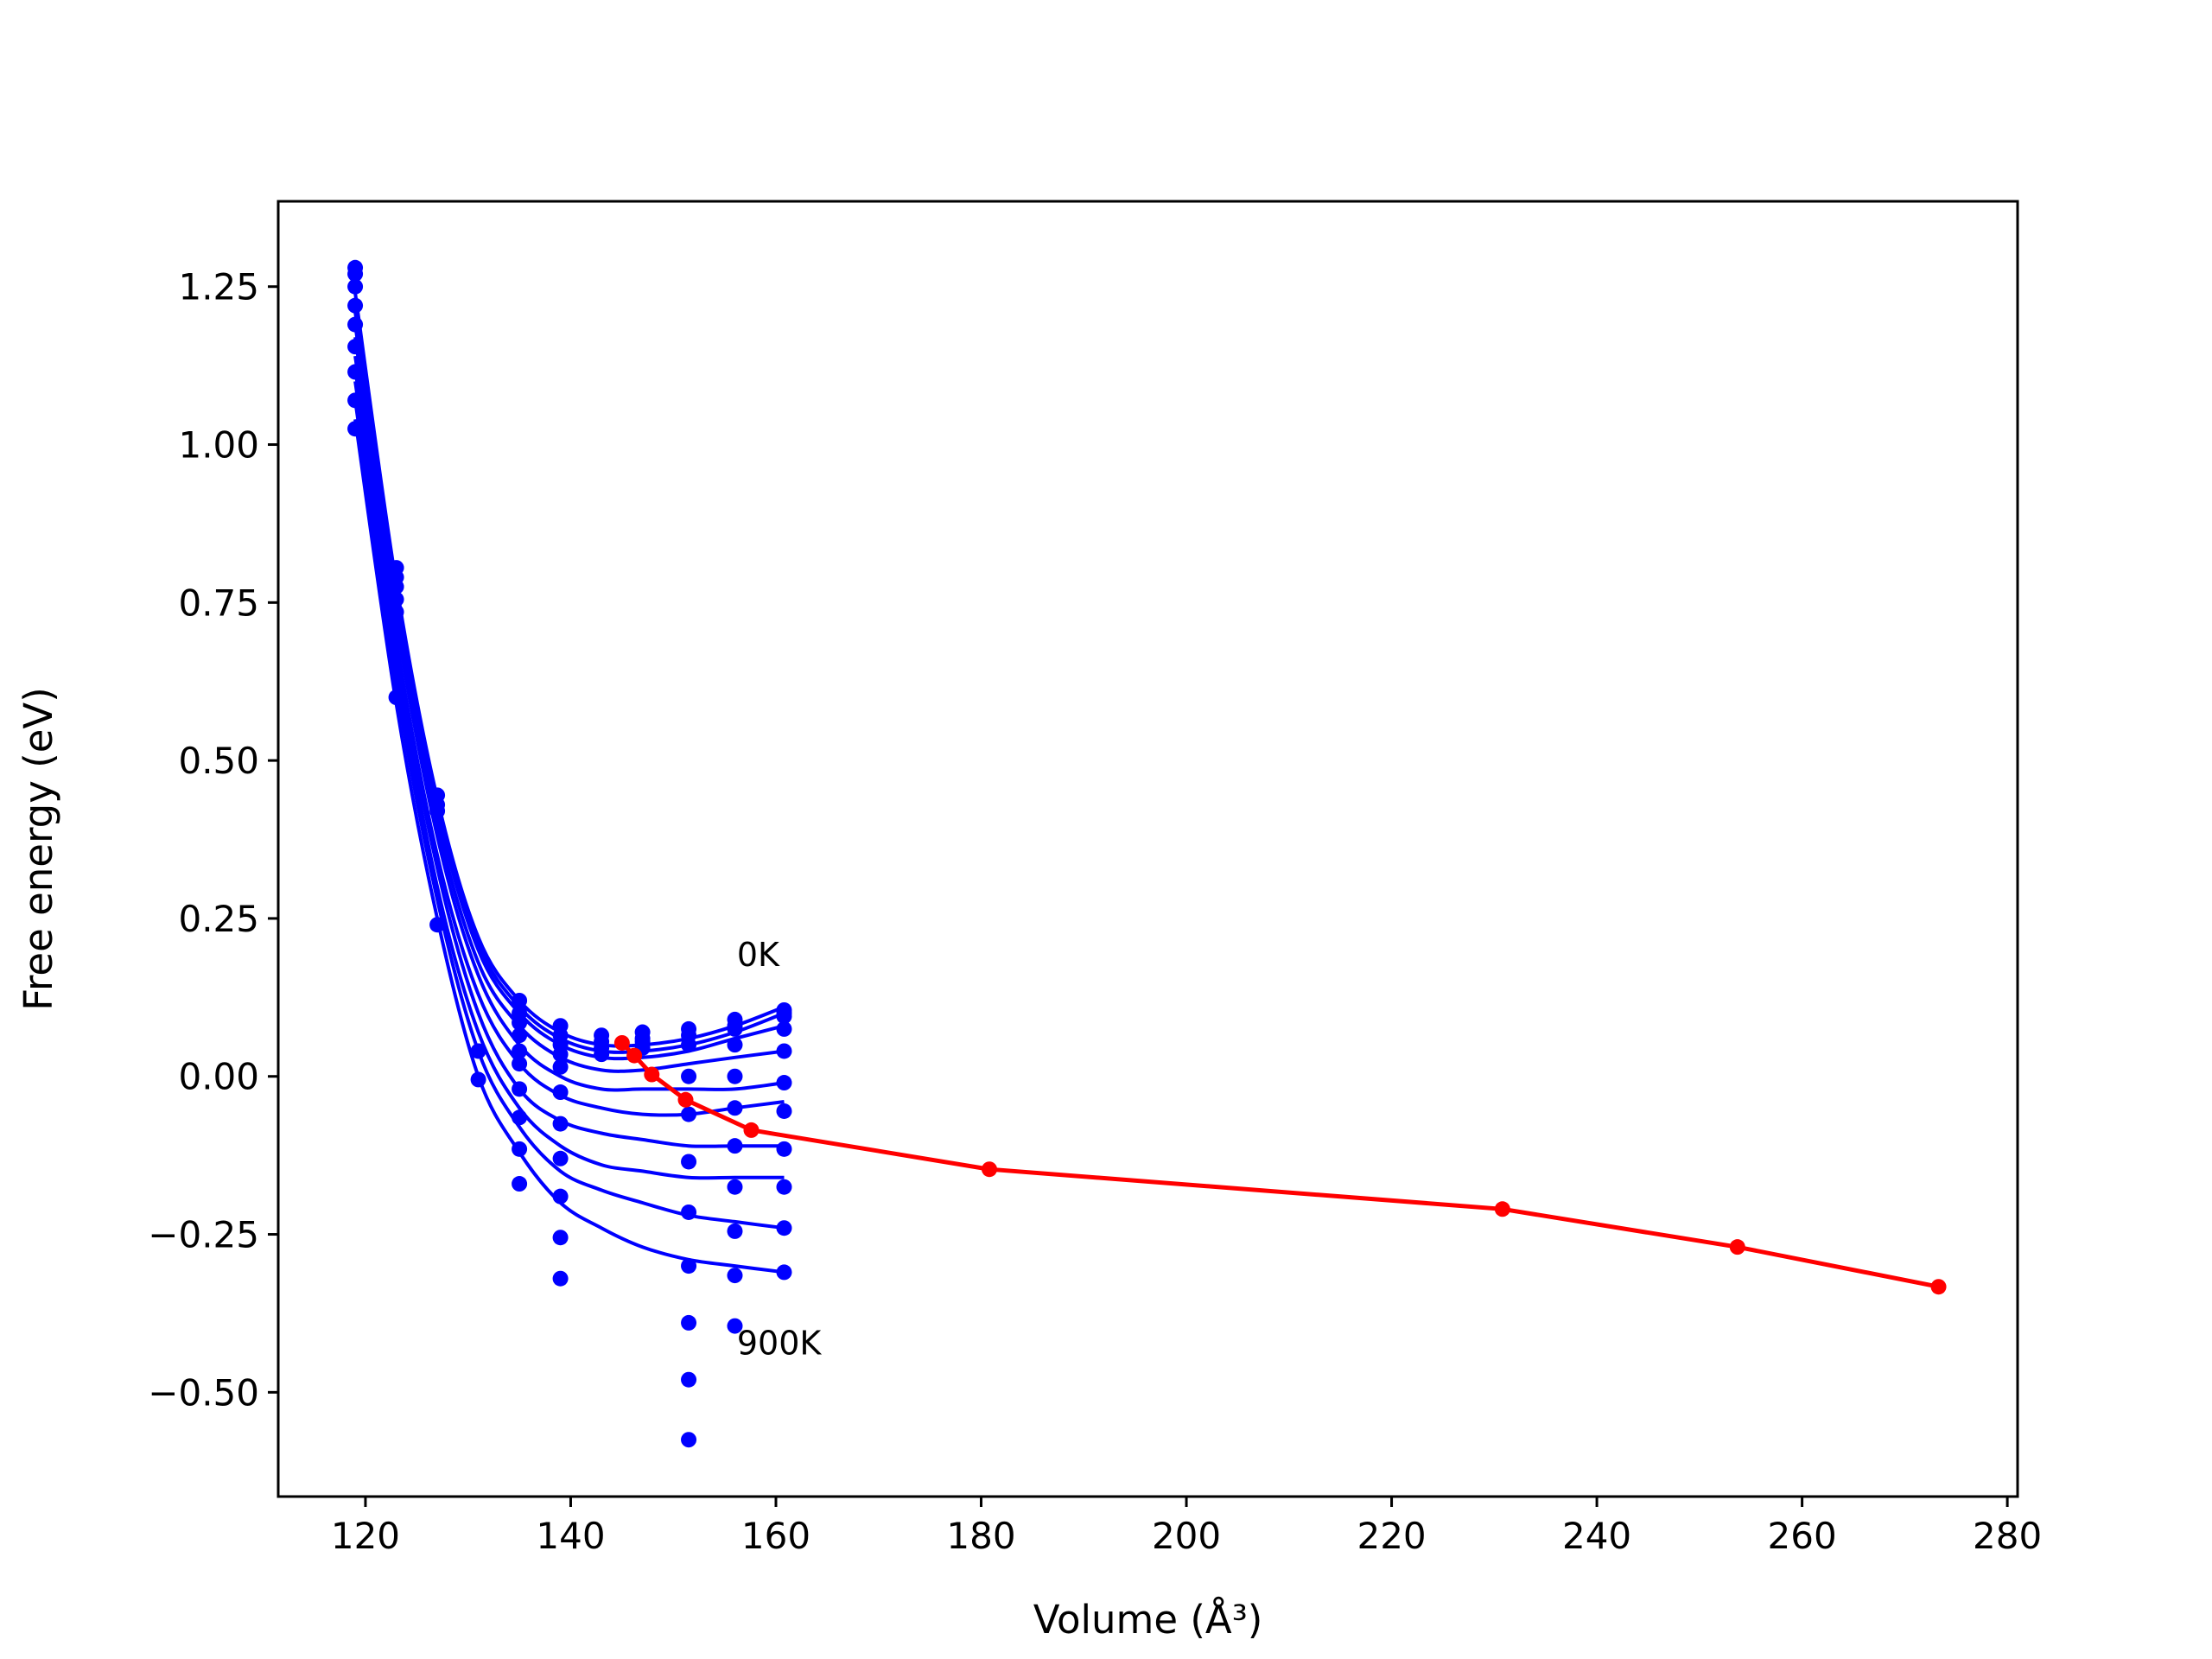 The height and width of the screenshot is (1659, 2212). Describe the element at coordinates (1802, 1536) in the screenshot. I see `x-tick-label-260: 260` at that location.